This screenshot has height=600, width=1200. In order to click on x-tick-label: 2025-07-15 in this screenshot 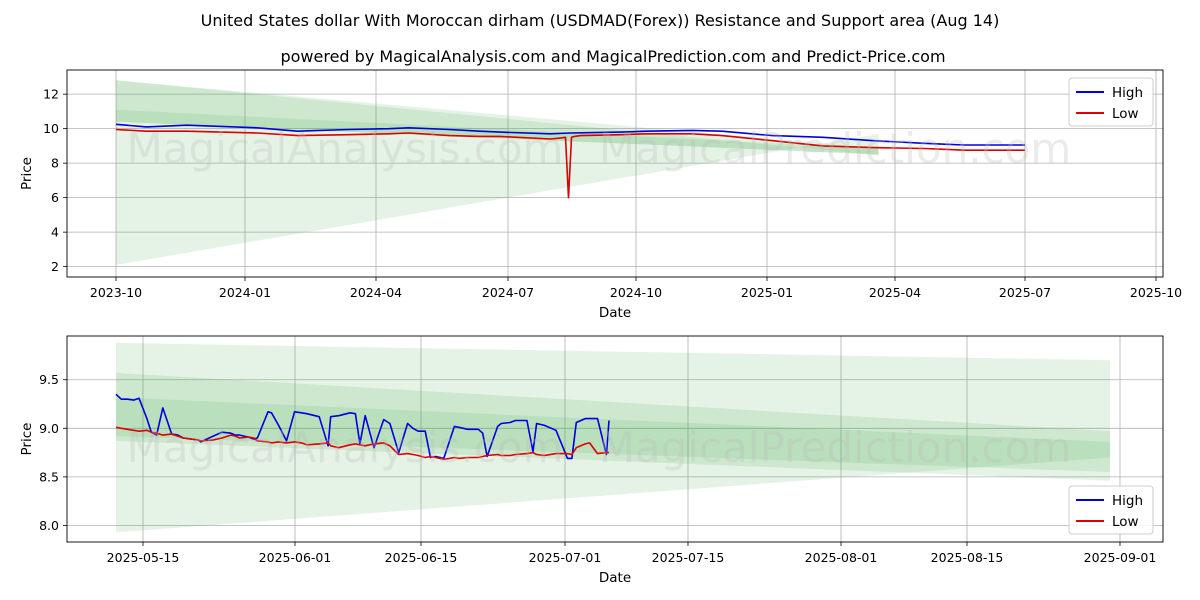, I will do `click(688, 557)`.